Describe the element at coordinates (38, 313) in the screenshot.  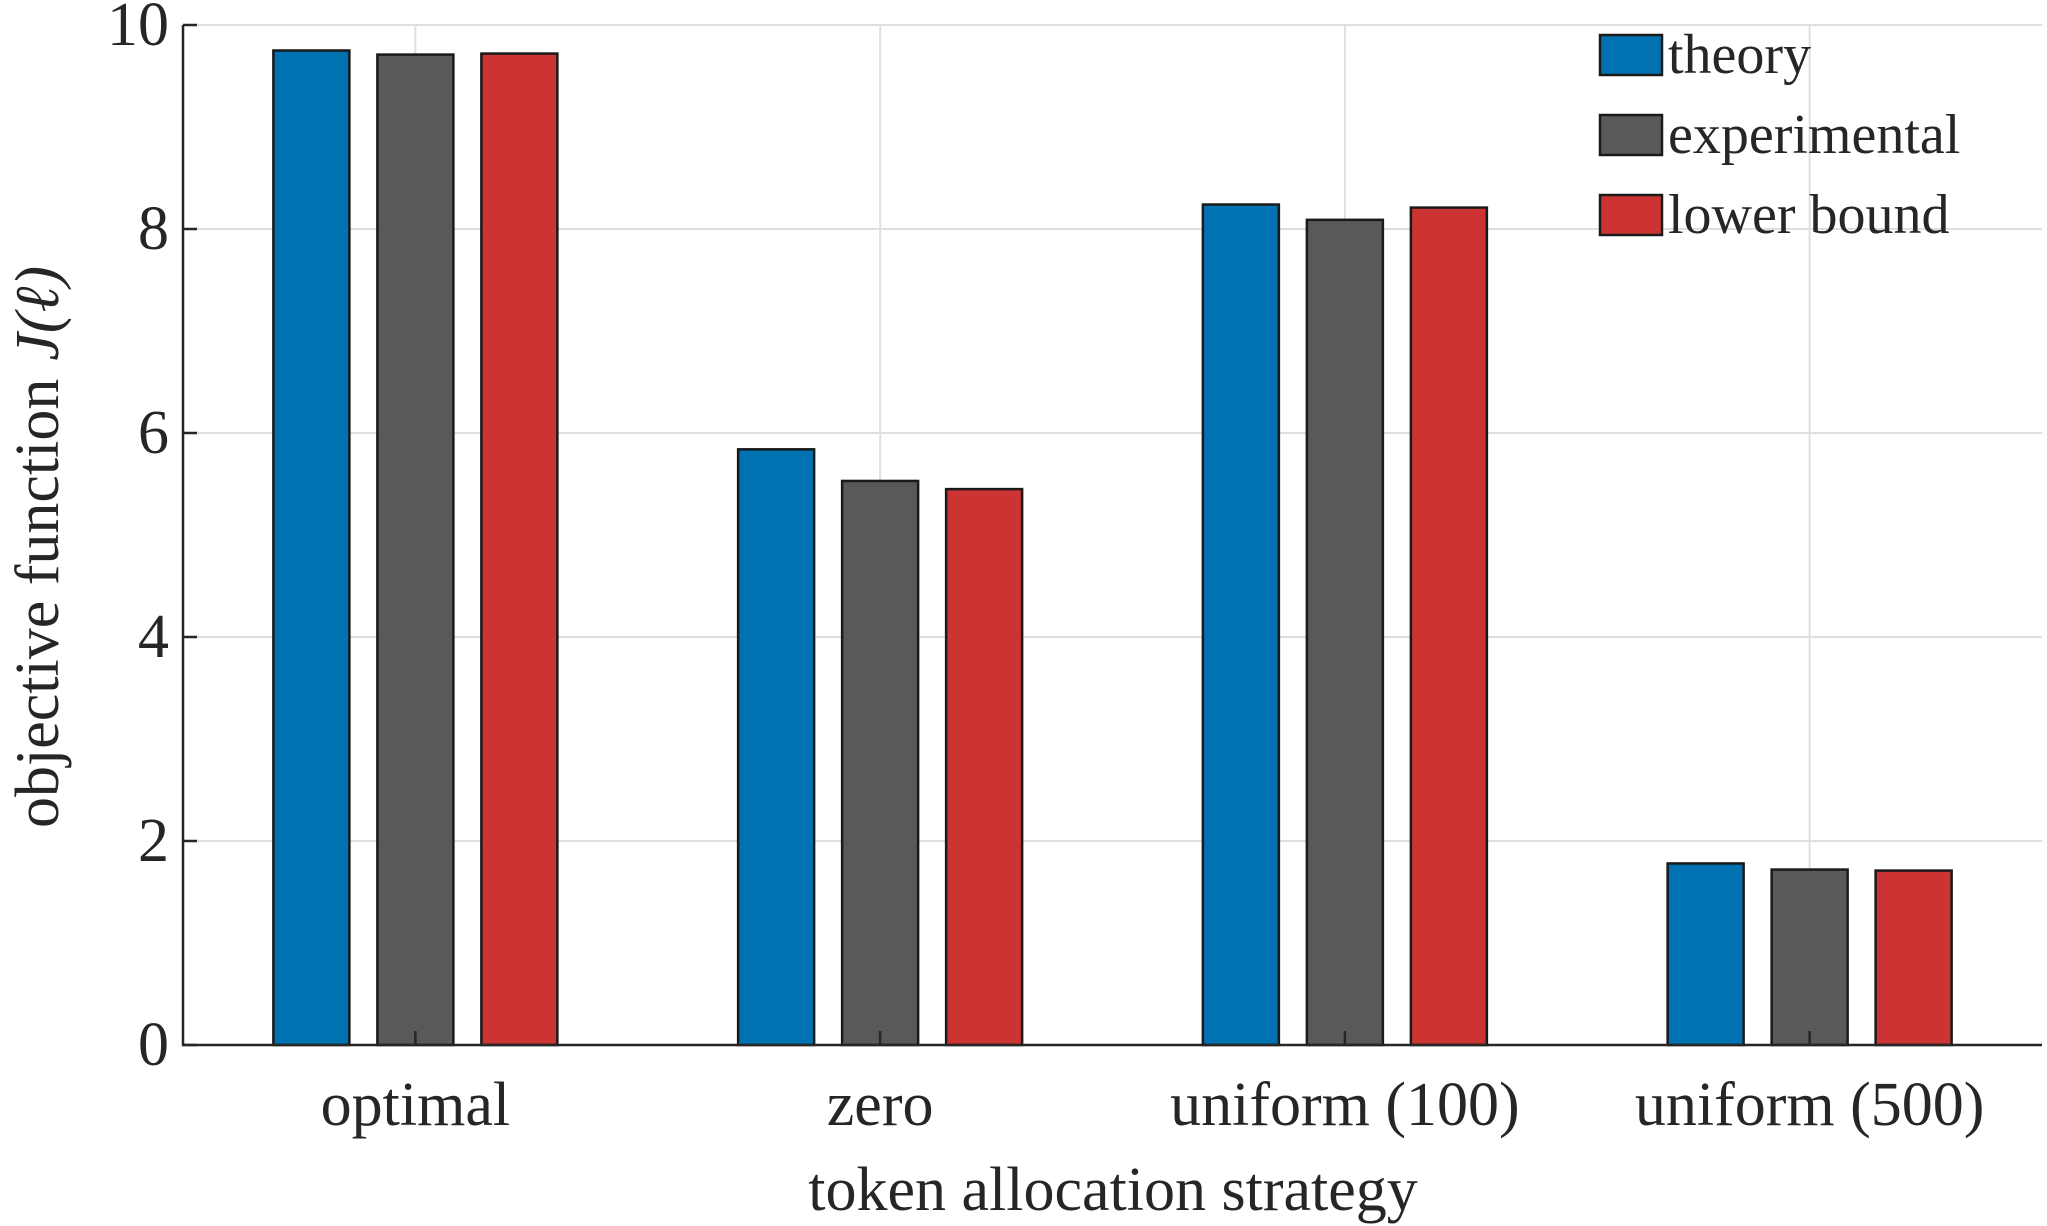
I see `y-axis-label-math: J(ℓ)` at that location.